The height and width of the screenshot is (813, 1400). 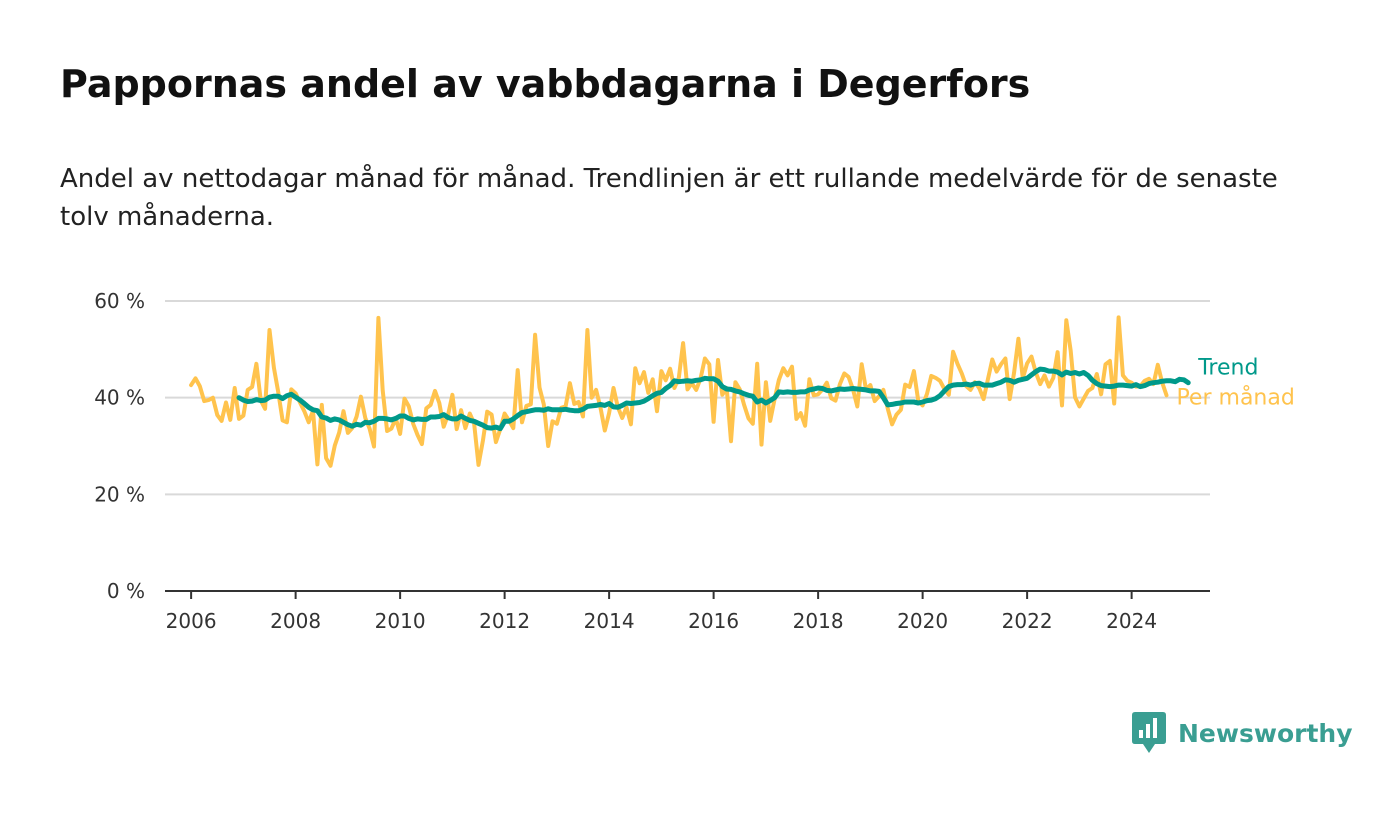 I want to click on series-labels: Trend Per månad, so click(x=1235, y=383).